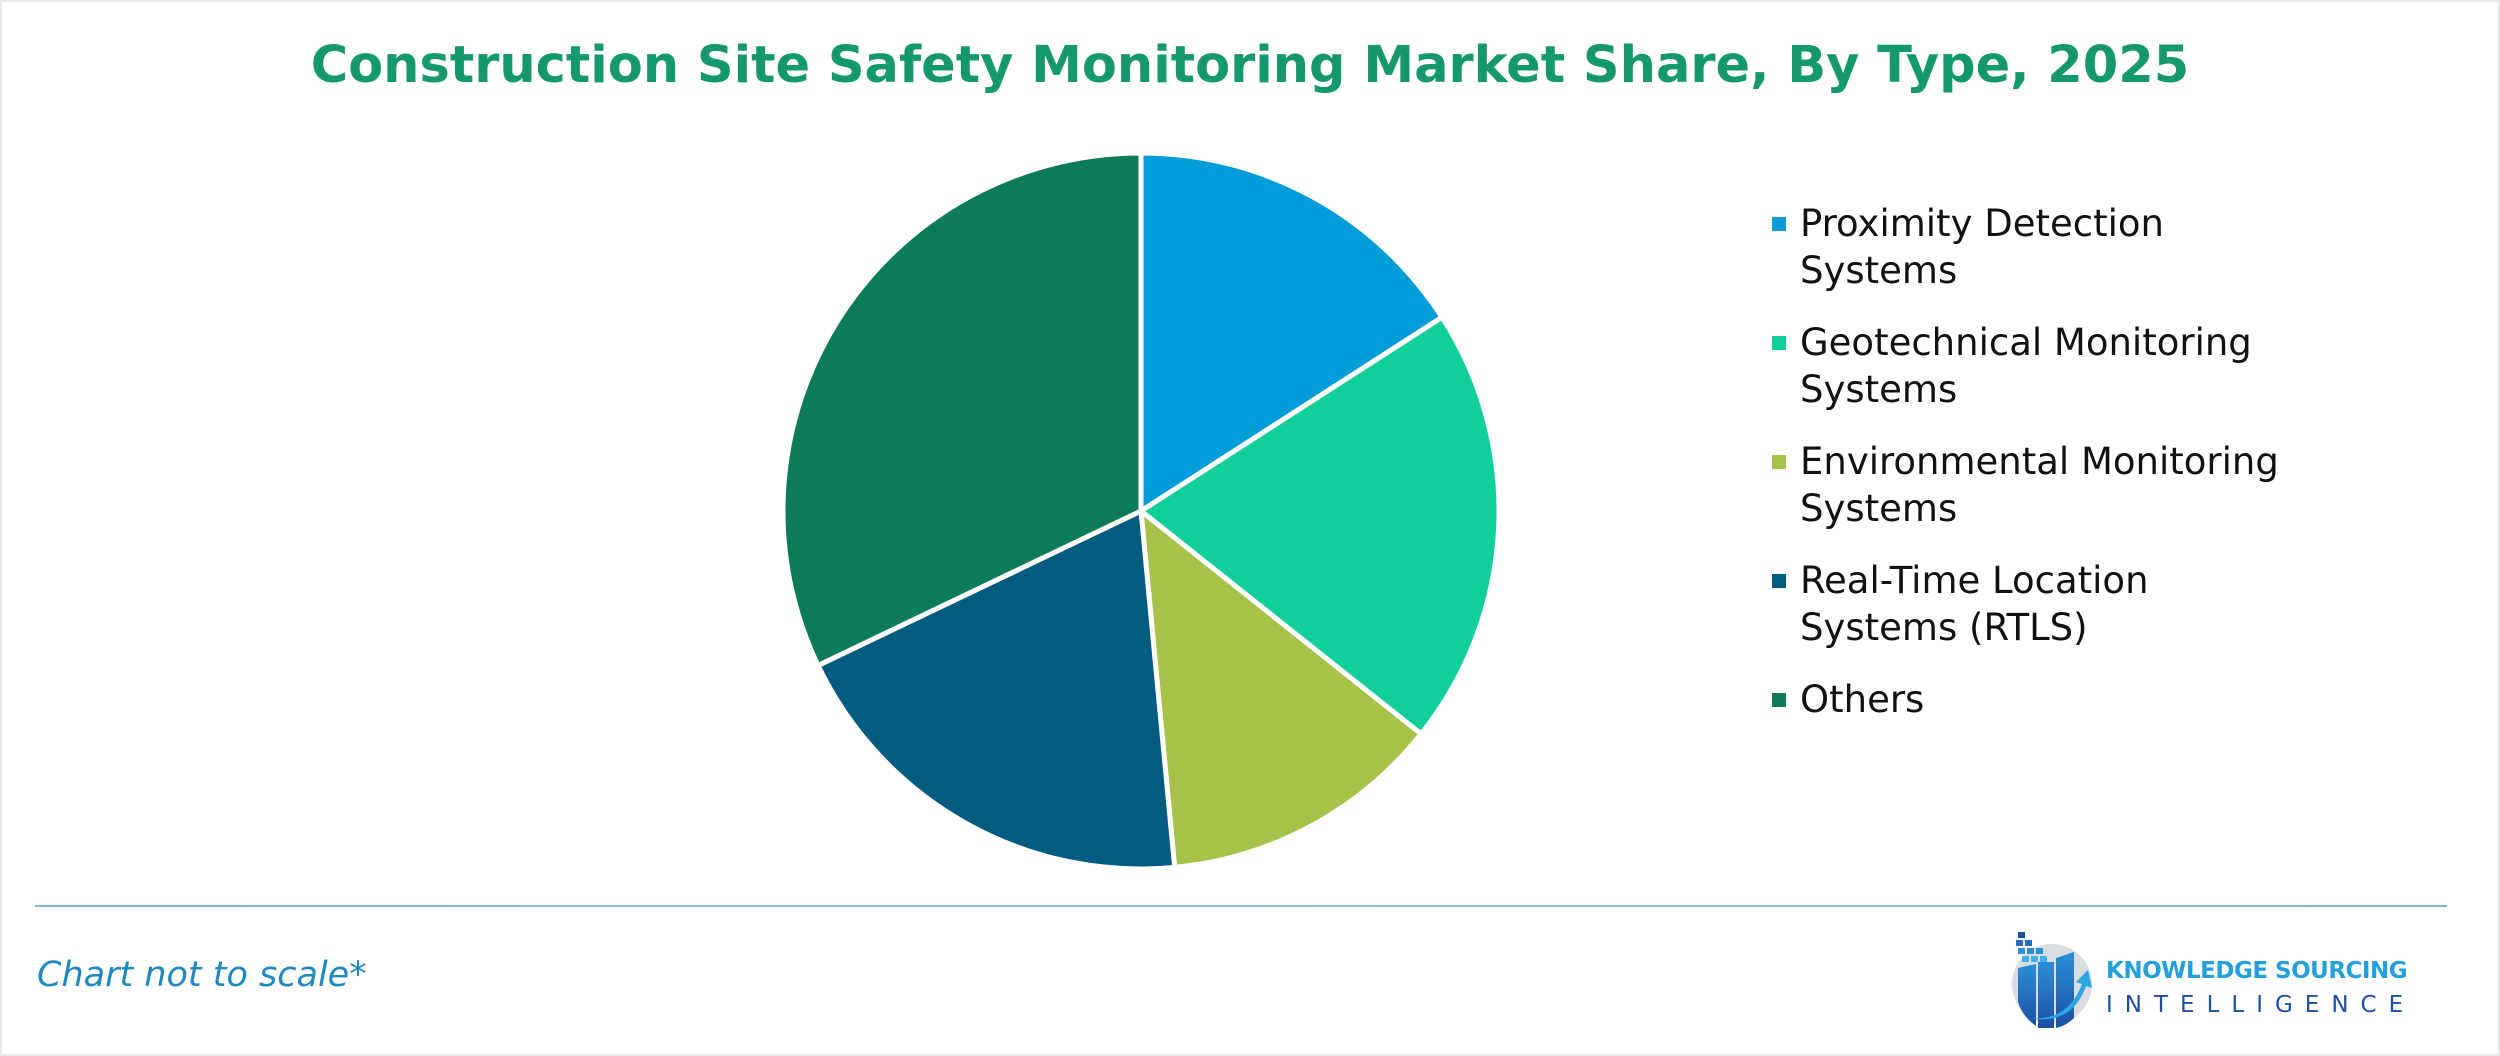 This screenshot has height=1056, width=2500. I want to click on legend-label: Systems (RTLS), so click(1944, 627).